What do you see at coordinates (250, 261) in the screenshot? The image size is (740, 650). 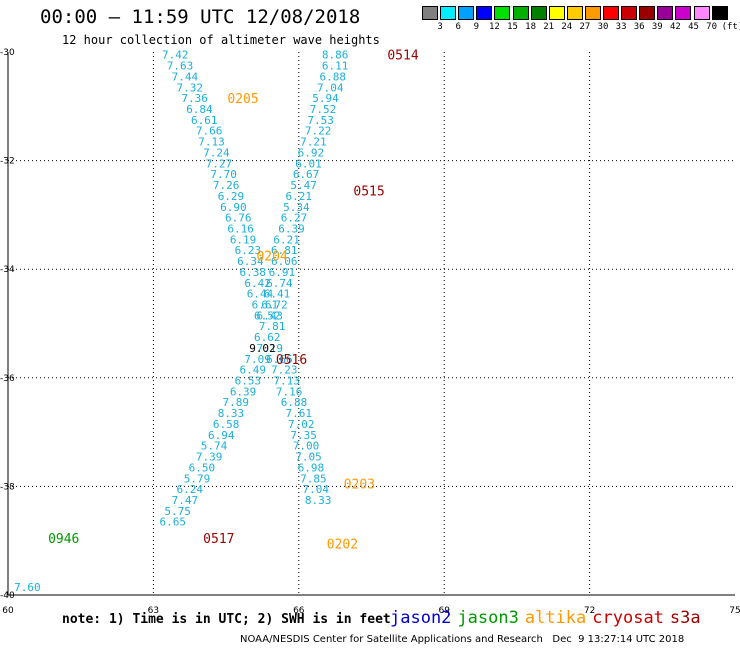 I see `wave-height-value: 6.34` at bounding box center [250, 261].